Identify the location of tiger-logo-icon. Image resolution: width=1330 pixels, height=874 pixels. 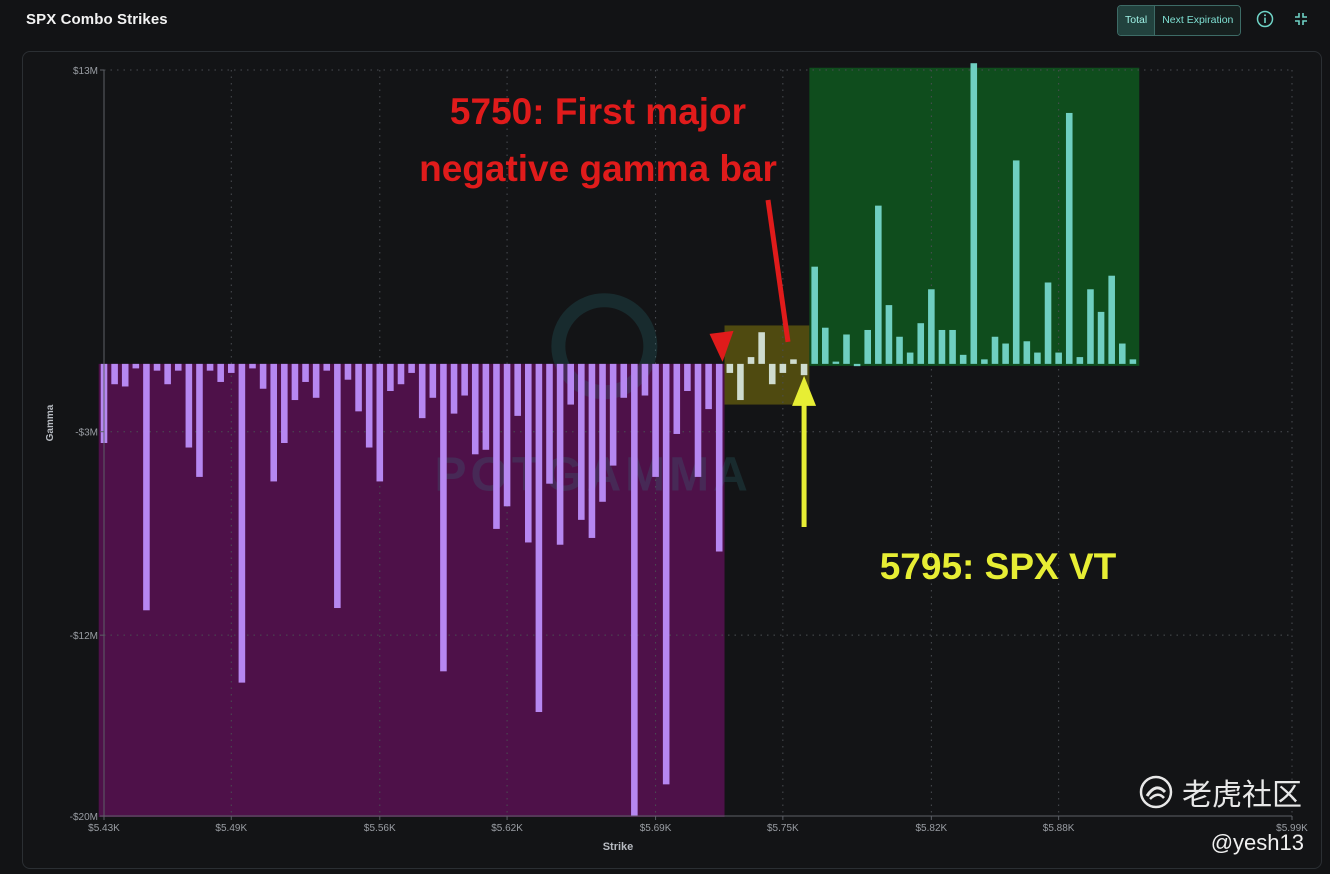
(1156, 792).